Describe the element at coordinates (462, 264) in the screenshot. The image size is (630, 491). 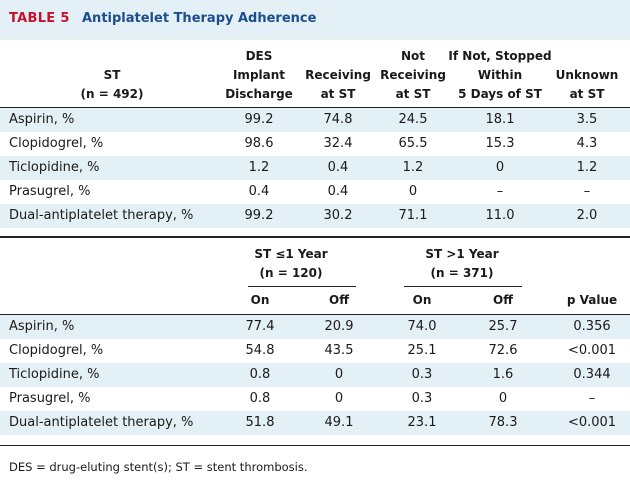
I see `group-header-st-gt-1yr: ST >1 Year (n = 371)` at that location.